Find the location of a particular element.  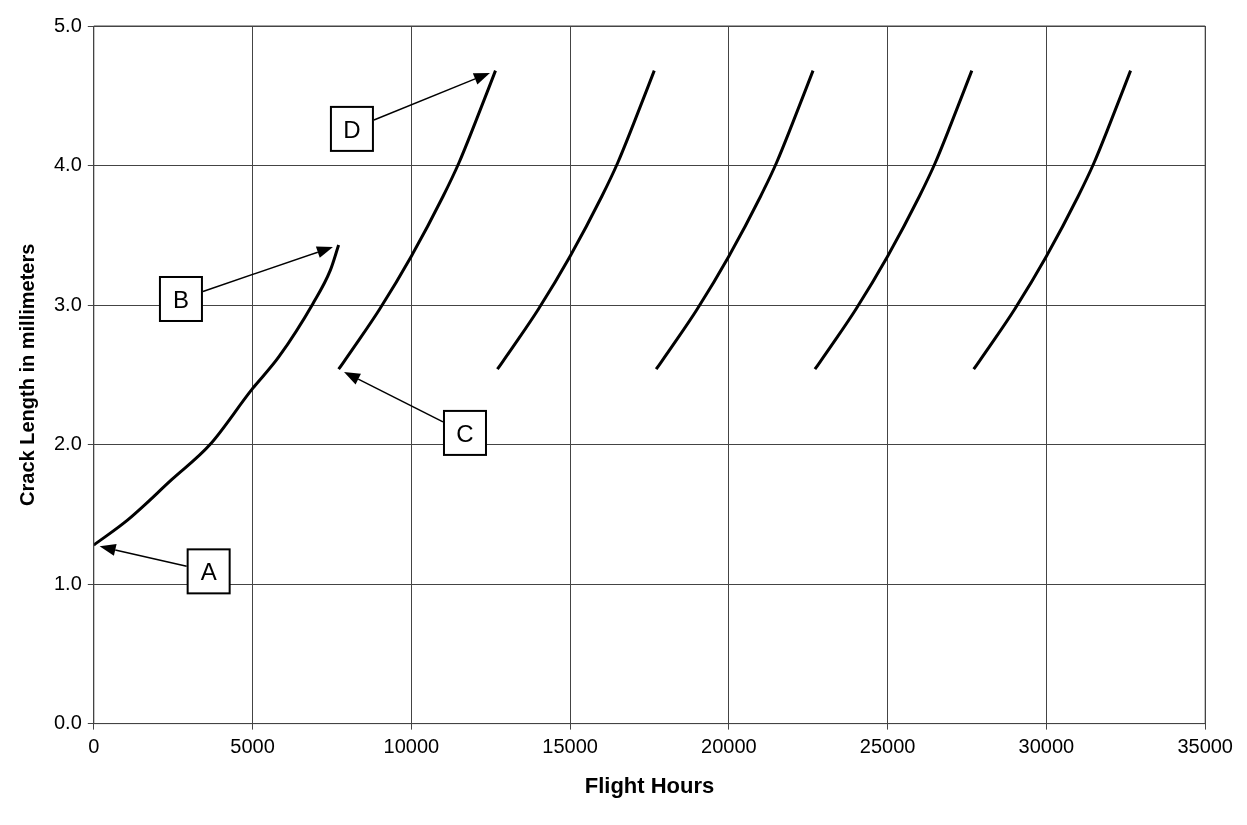

y-tick-label: 5.0 is located at coordinates (67, 24).